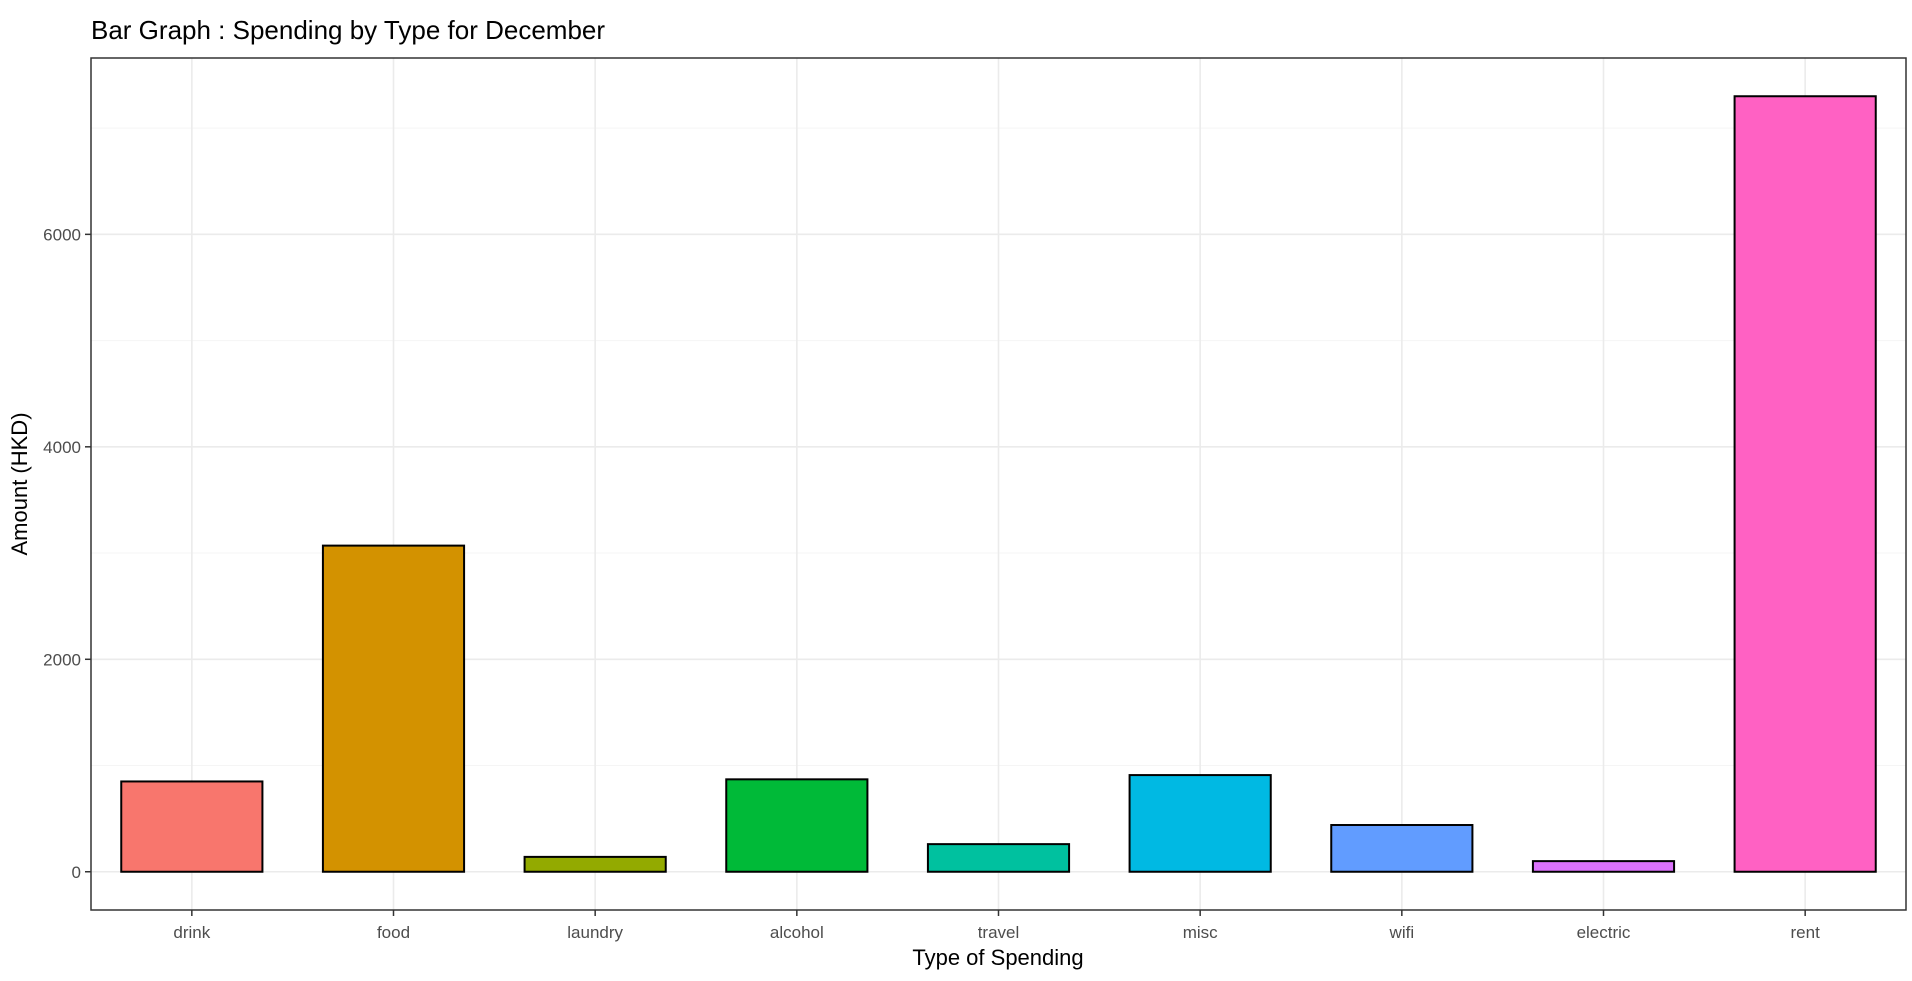  I want to click on bar-drink, so click(192, 826).